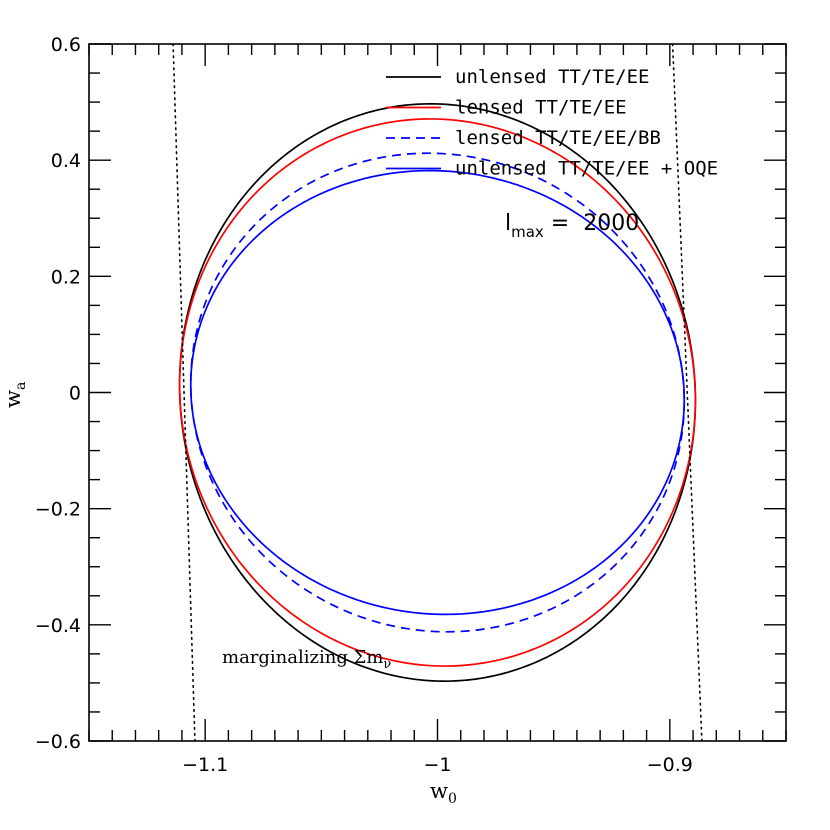 This screenshot has height=830, width=830. What do you see at coordinates (670, 765) in the screenshot?
I see `x-tick-label: −0.9` at bounding box center [670, 765].